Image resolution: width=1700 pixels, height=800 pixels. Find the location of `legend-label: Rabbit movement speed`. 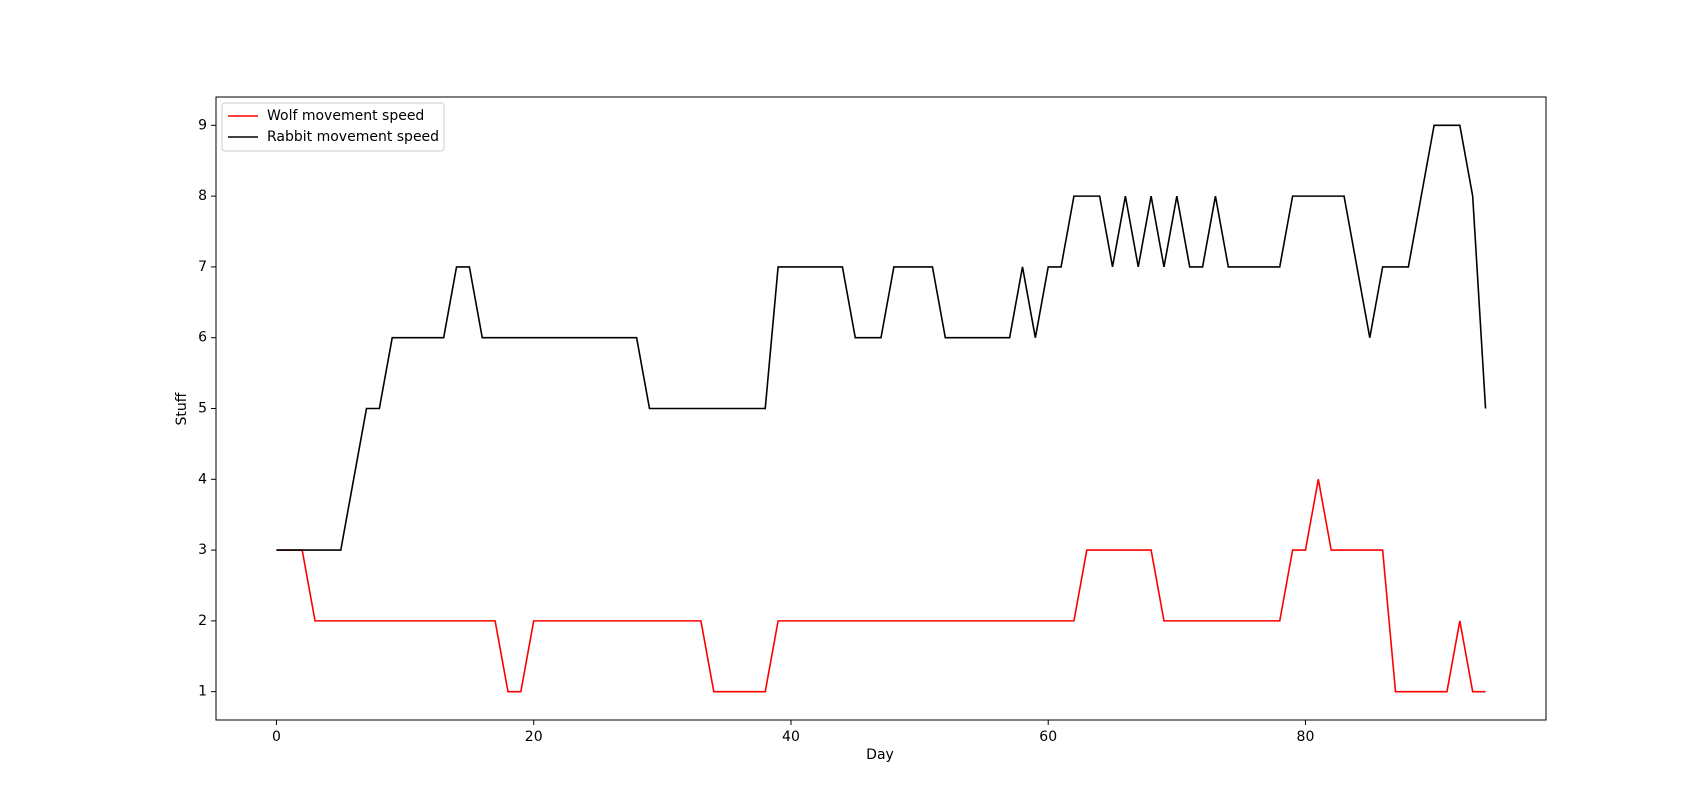

legend-label: Rabbit movement speed is located at coordinates (353, 137).